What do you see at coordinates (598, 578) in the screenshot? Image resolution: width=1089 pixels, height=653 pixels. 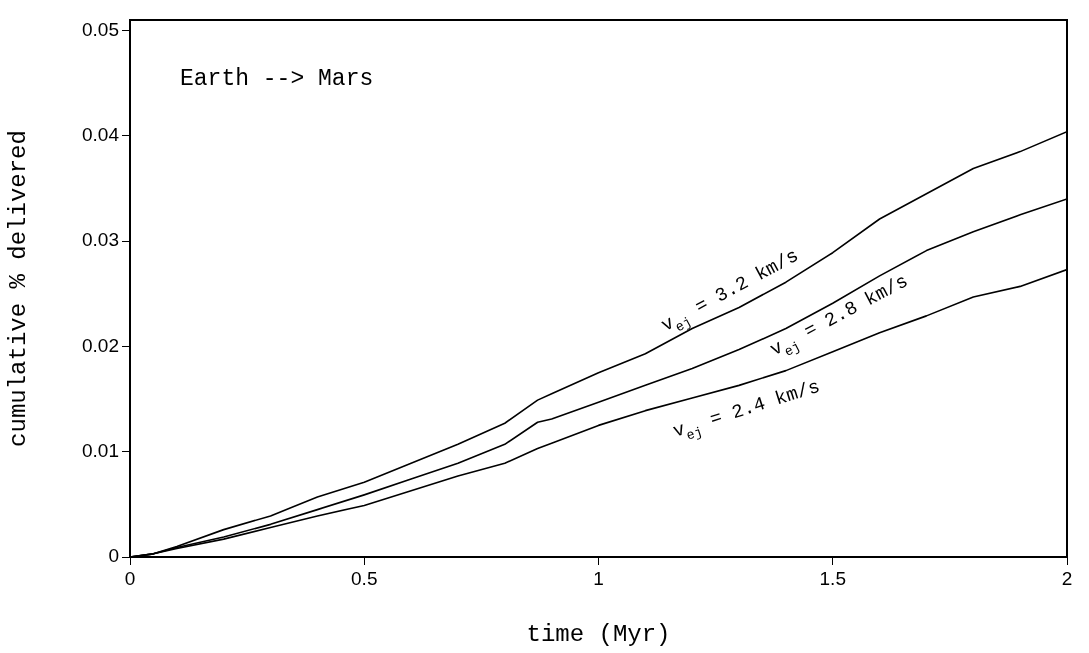 I see `x-tick-label: 1` at bounding box center [598, 578].